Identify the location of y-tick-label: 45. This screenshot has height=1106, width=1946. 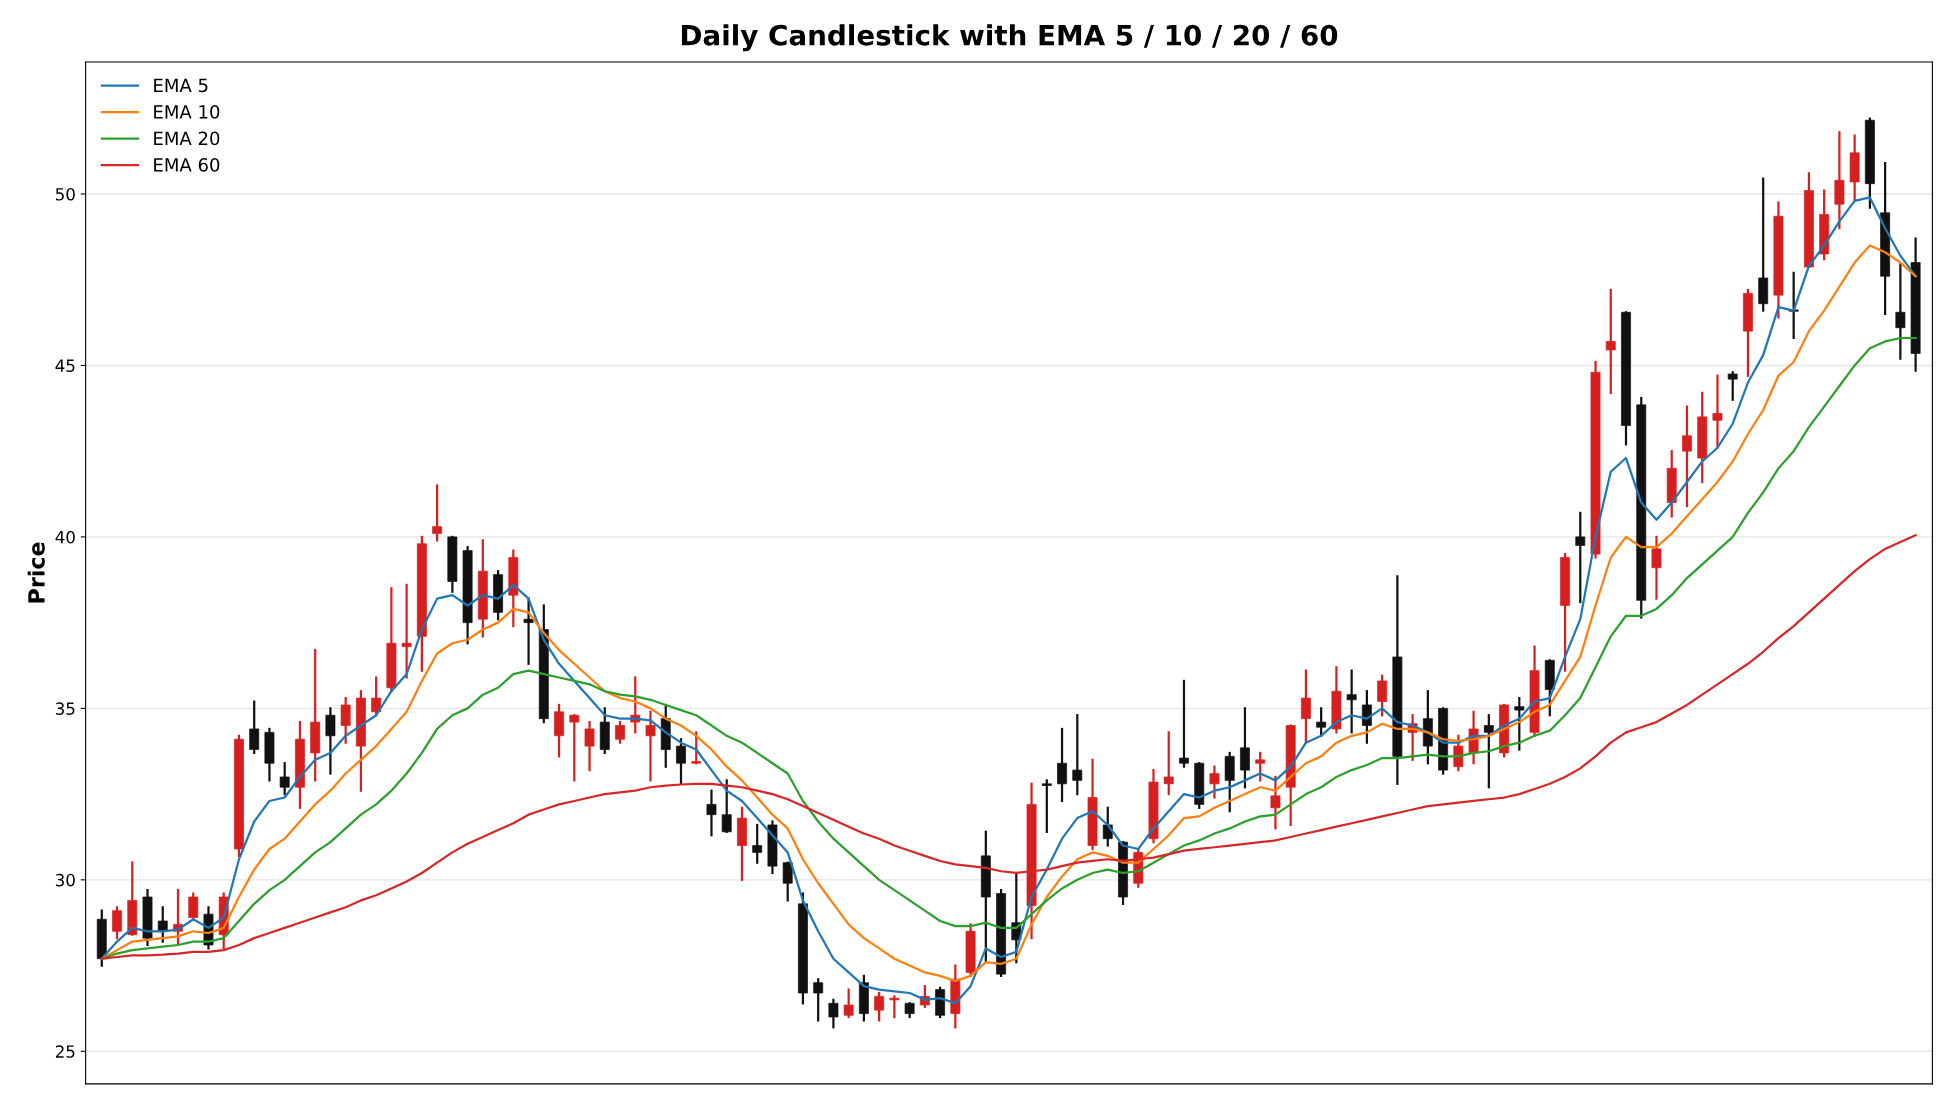
(65, 365).